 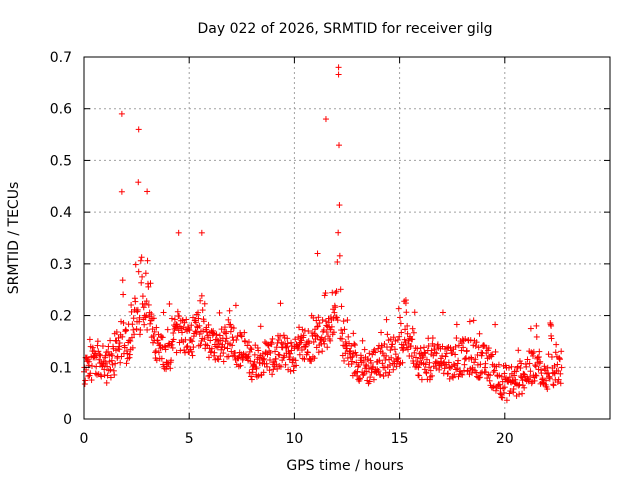 What do you see at coordinates (61, 161) in the screenshot?
I see `y-tick-label: 0.5` at bounding box center [61, 161].